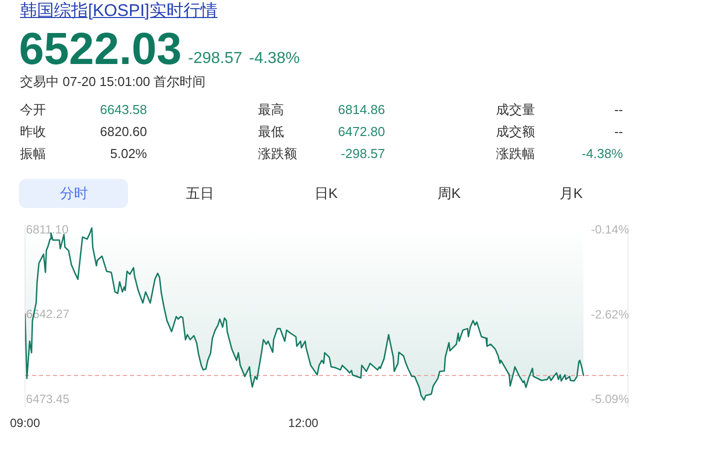 This screenshot has width=718, height=455. Describe the element at coordinates (47, 229) in the screenshot. I see `y-tick-label: 6811.10` at that location.